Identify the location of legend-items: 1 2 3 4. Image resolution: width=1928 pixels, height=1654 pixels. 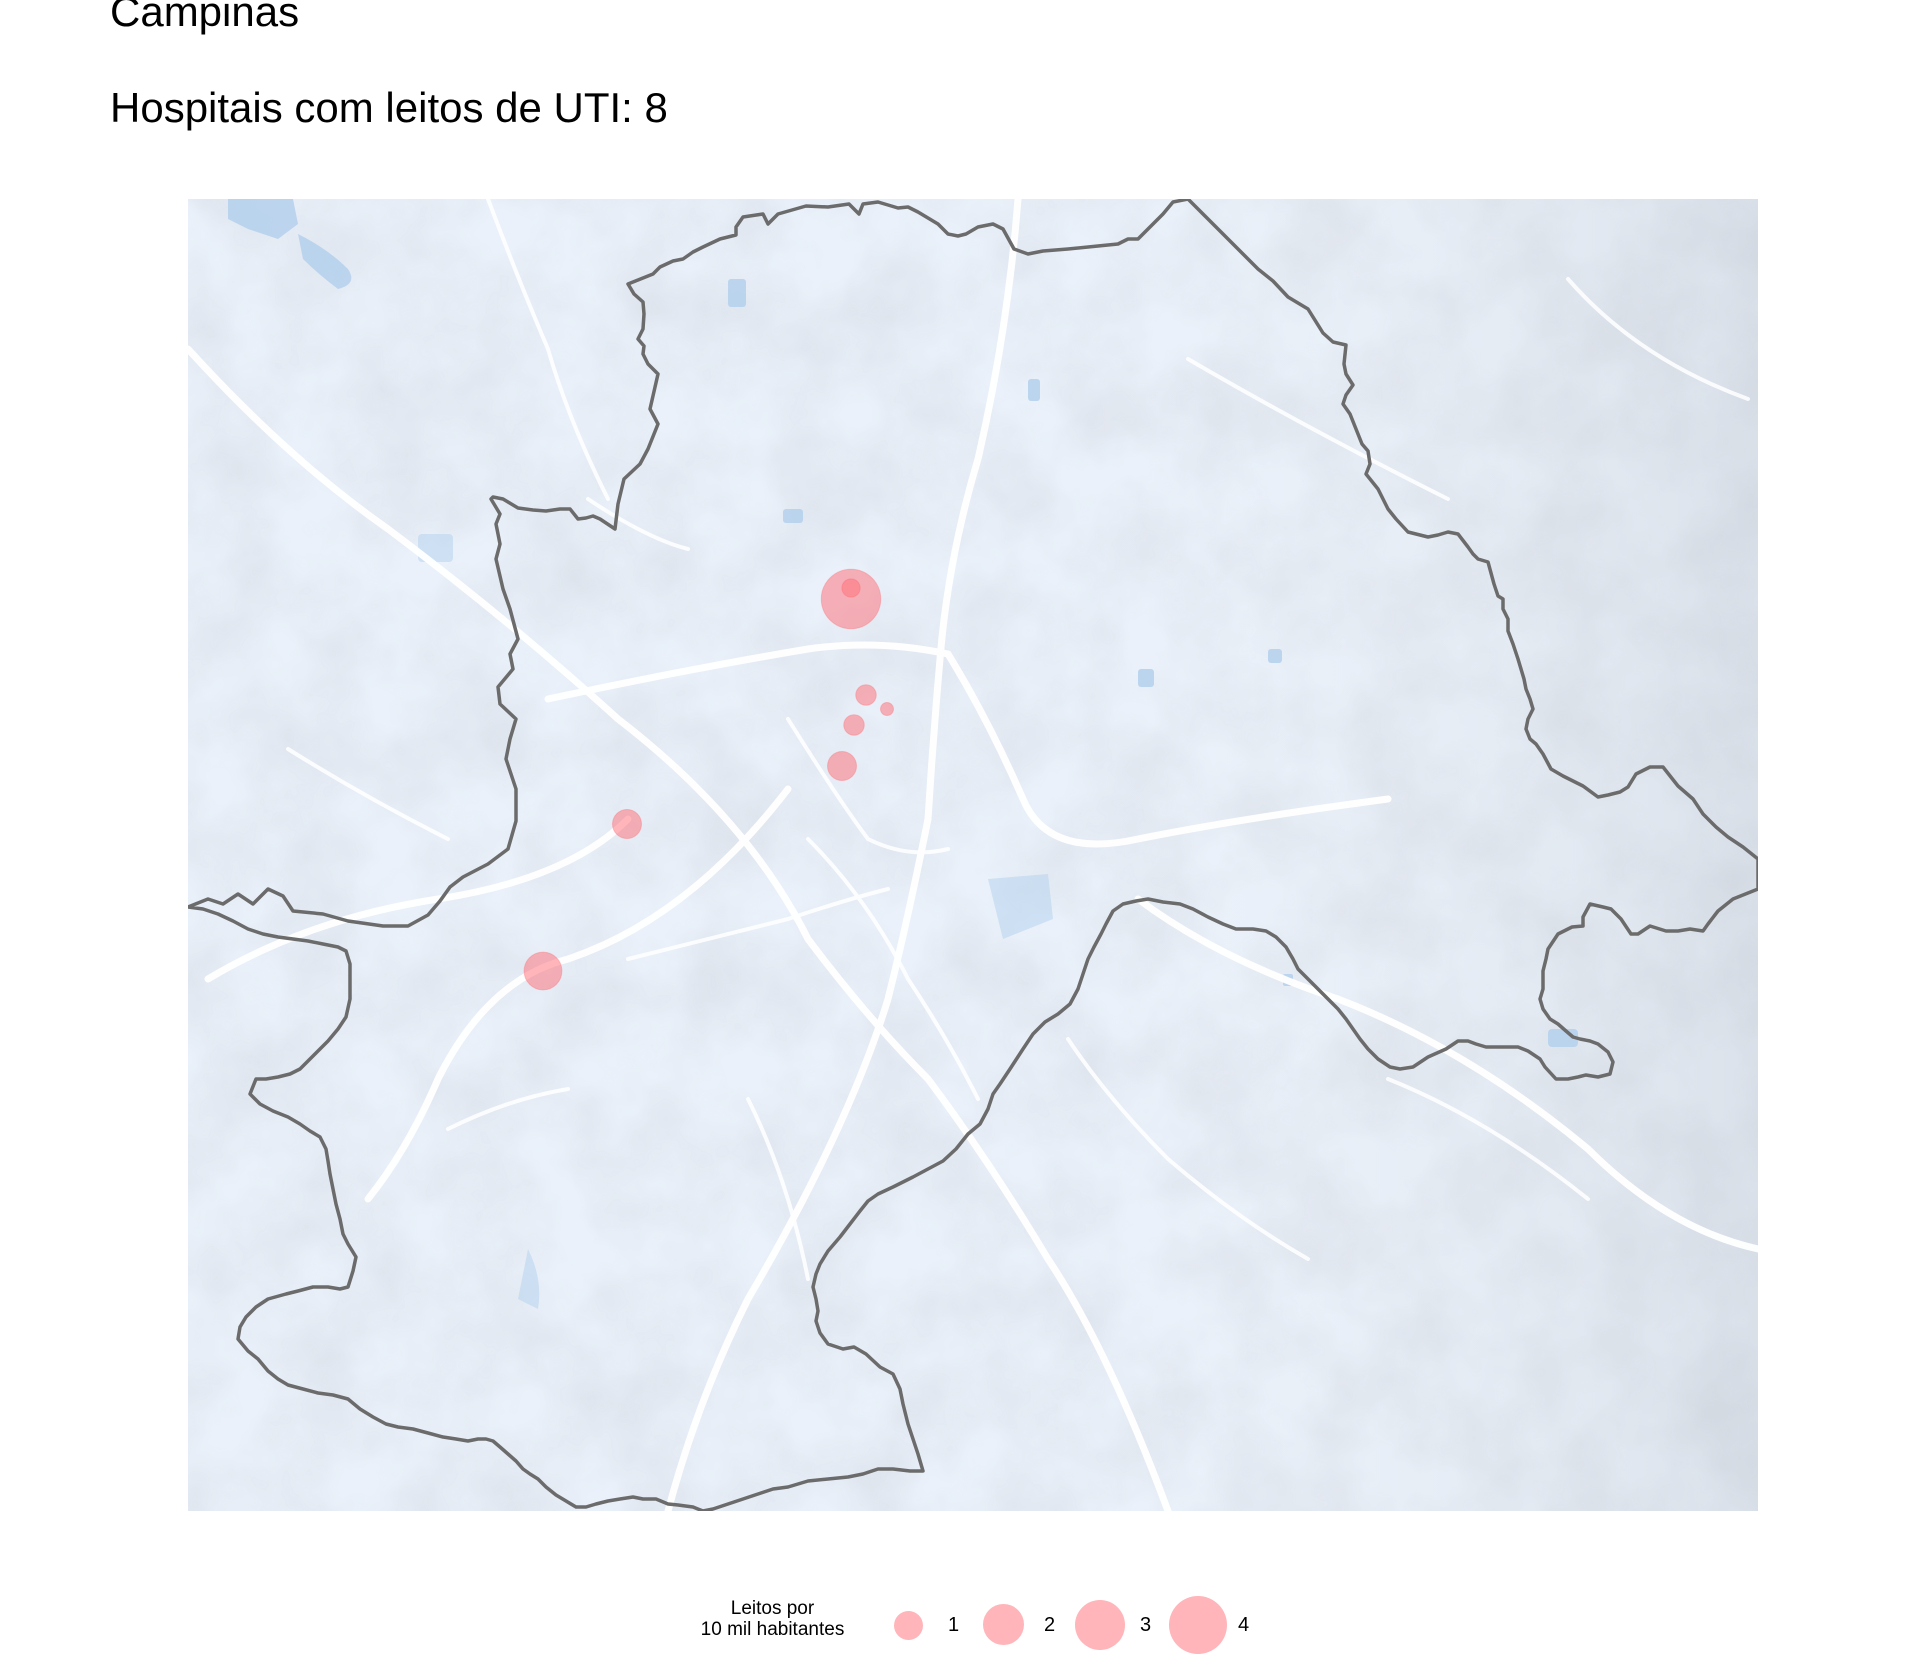
(1090, 1625).